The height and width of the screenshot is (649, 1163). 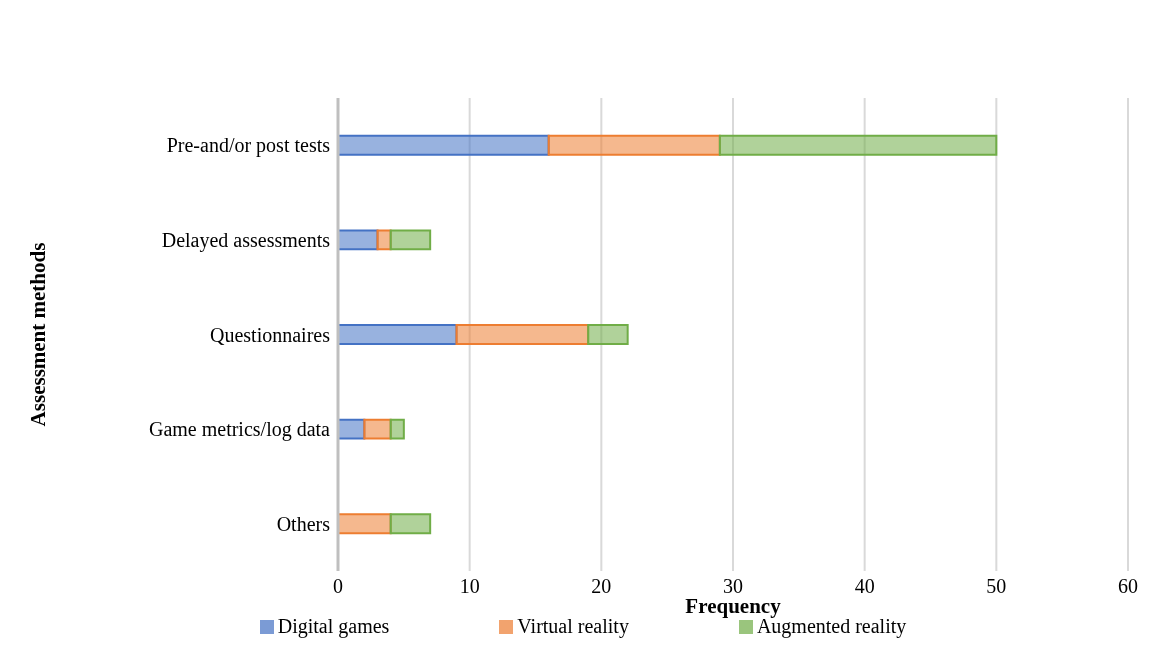 I want to click on x-tick-label: 40, so click(x=864, y=586).